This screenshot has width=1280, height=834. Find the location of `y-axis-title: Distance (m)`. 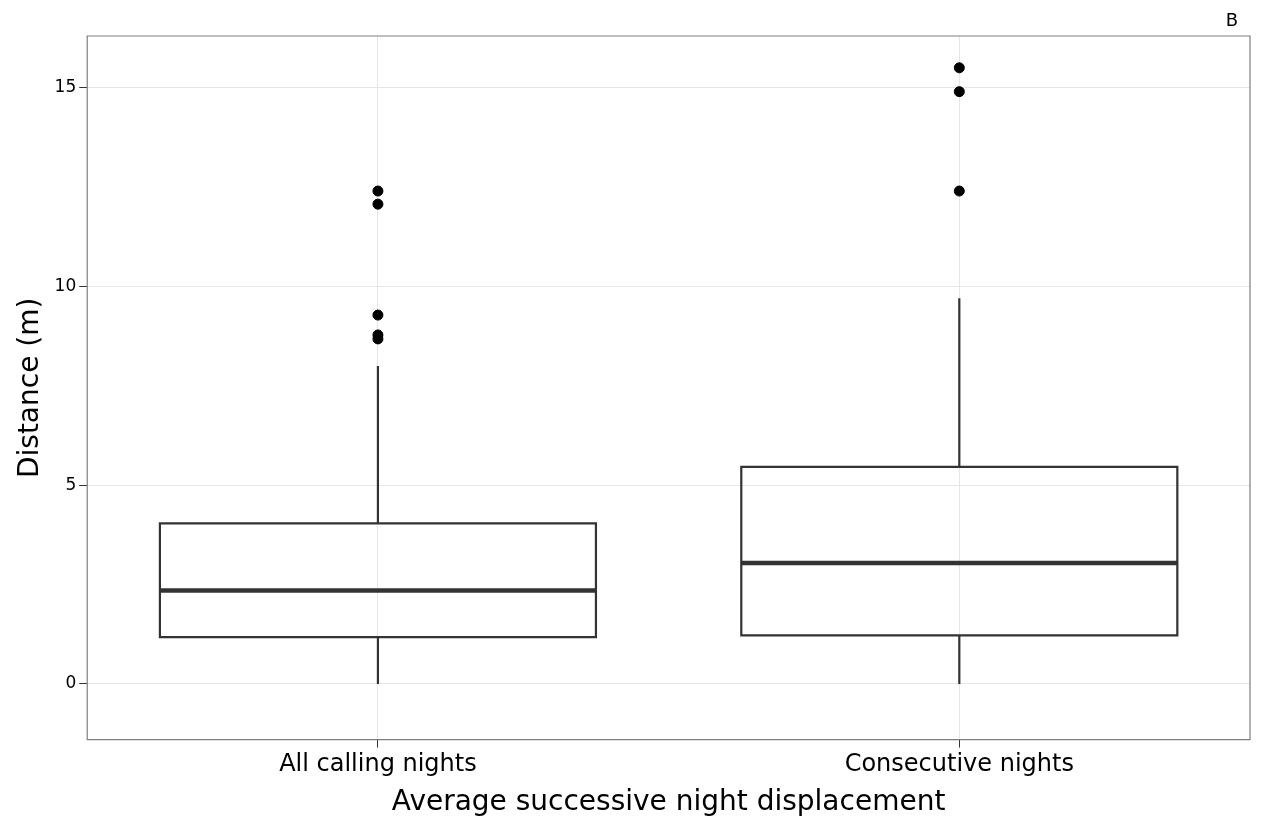

y-axis-title: Distance (m) is located at coordinates (29, 388).